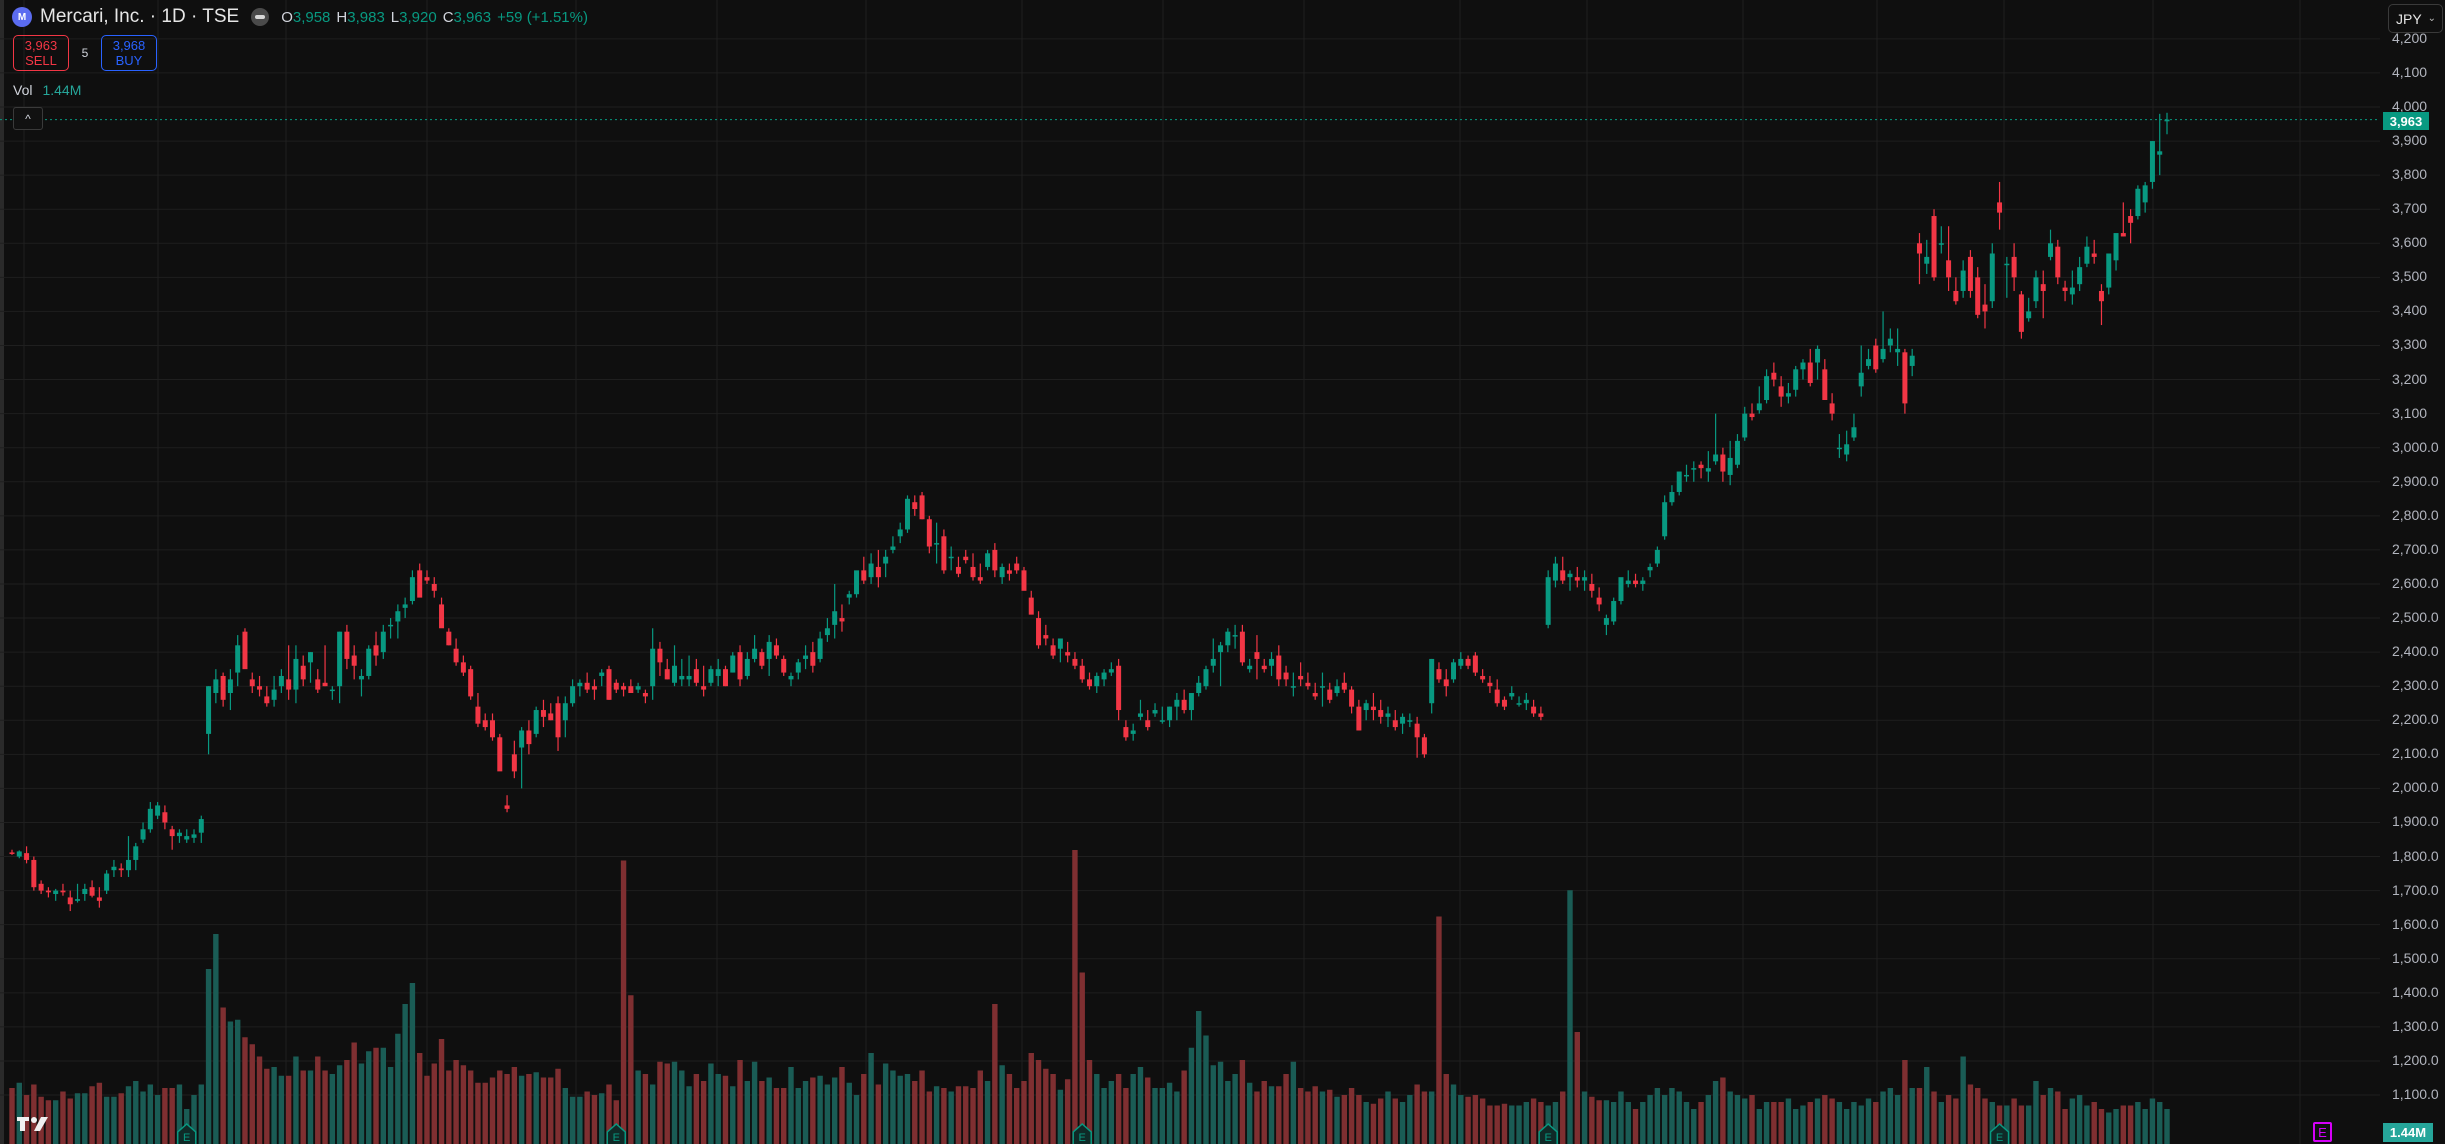  I want to click on currency-value: JPY, so click(2409, 18).